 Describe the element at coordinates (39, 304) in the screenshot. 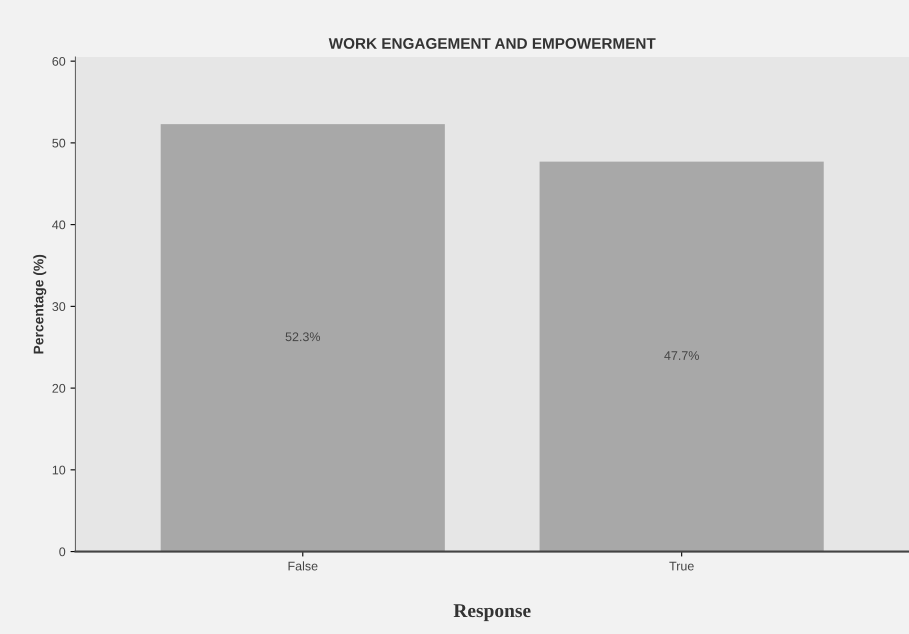

I see `y-axis-title: Percentage (%)` at that location.